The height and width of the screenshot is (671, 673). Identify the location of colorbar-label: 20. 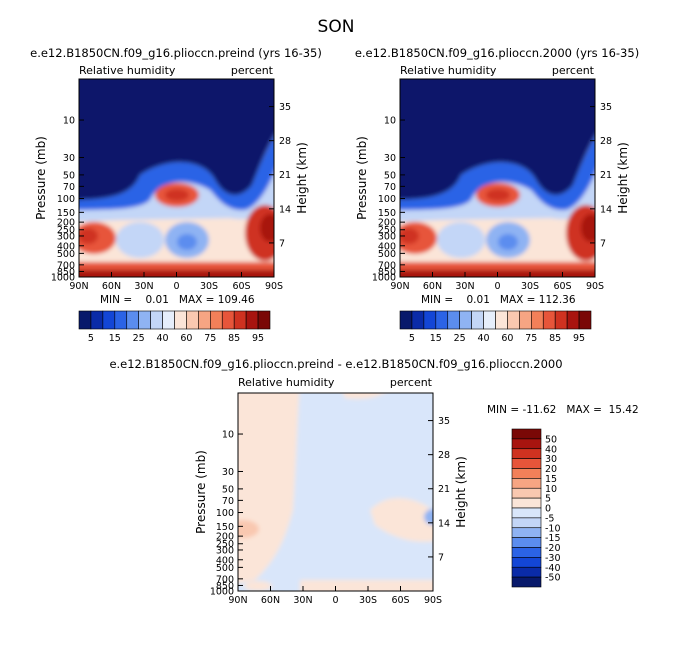
(551, 469).